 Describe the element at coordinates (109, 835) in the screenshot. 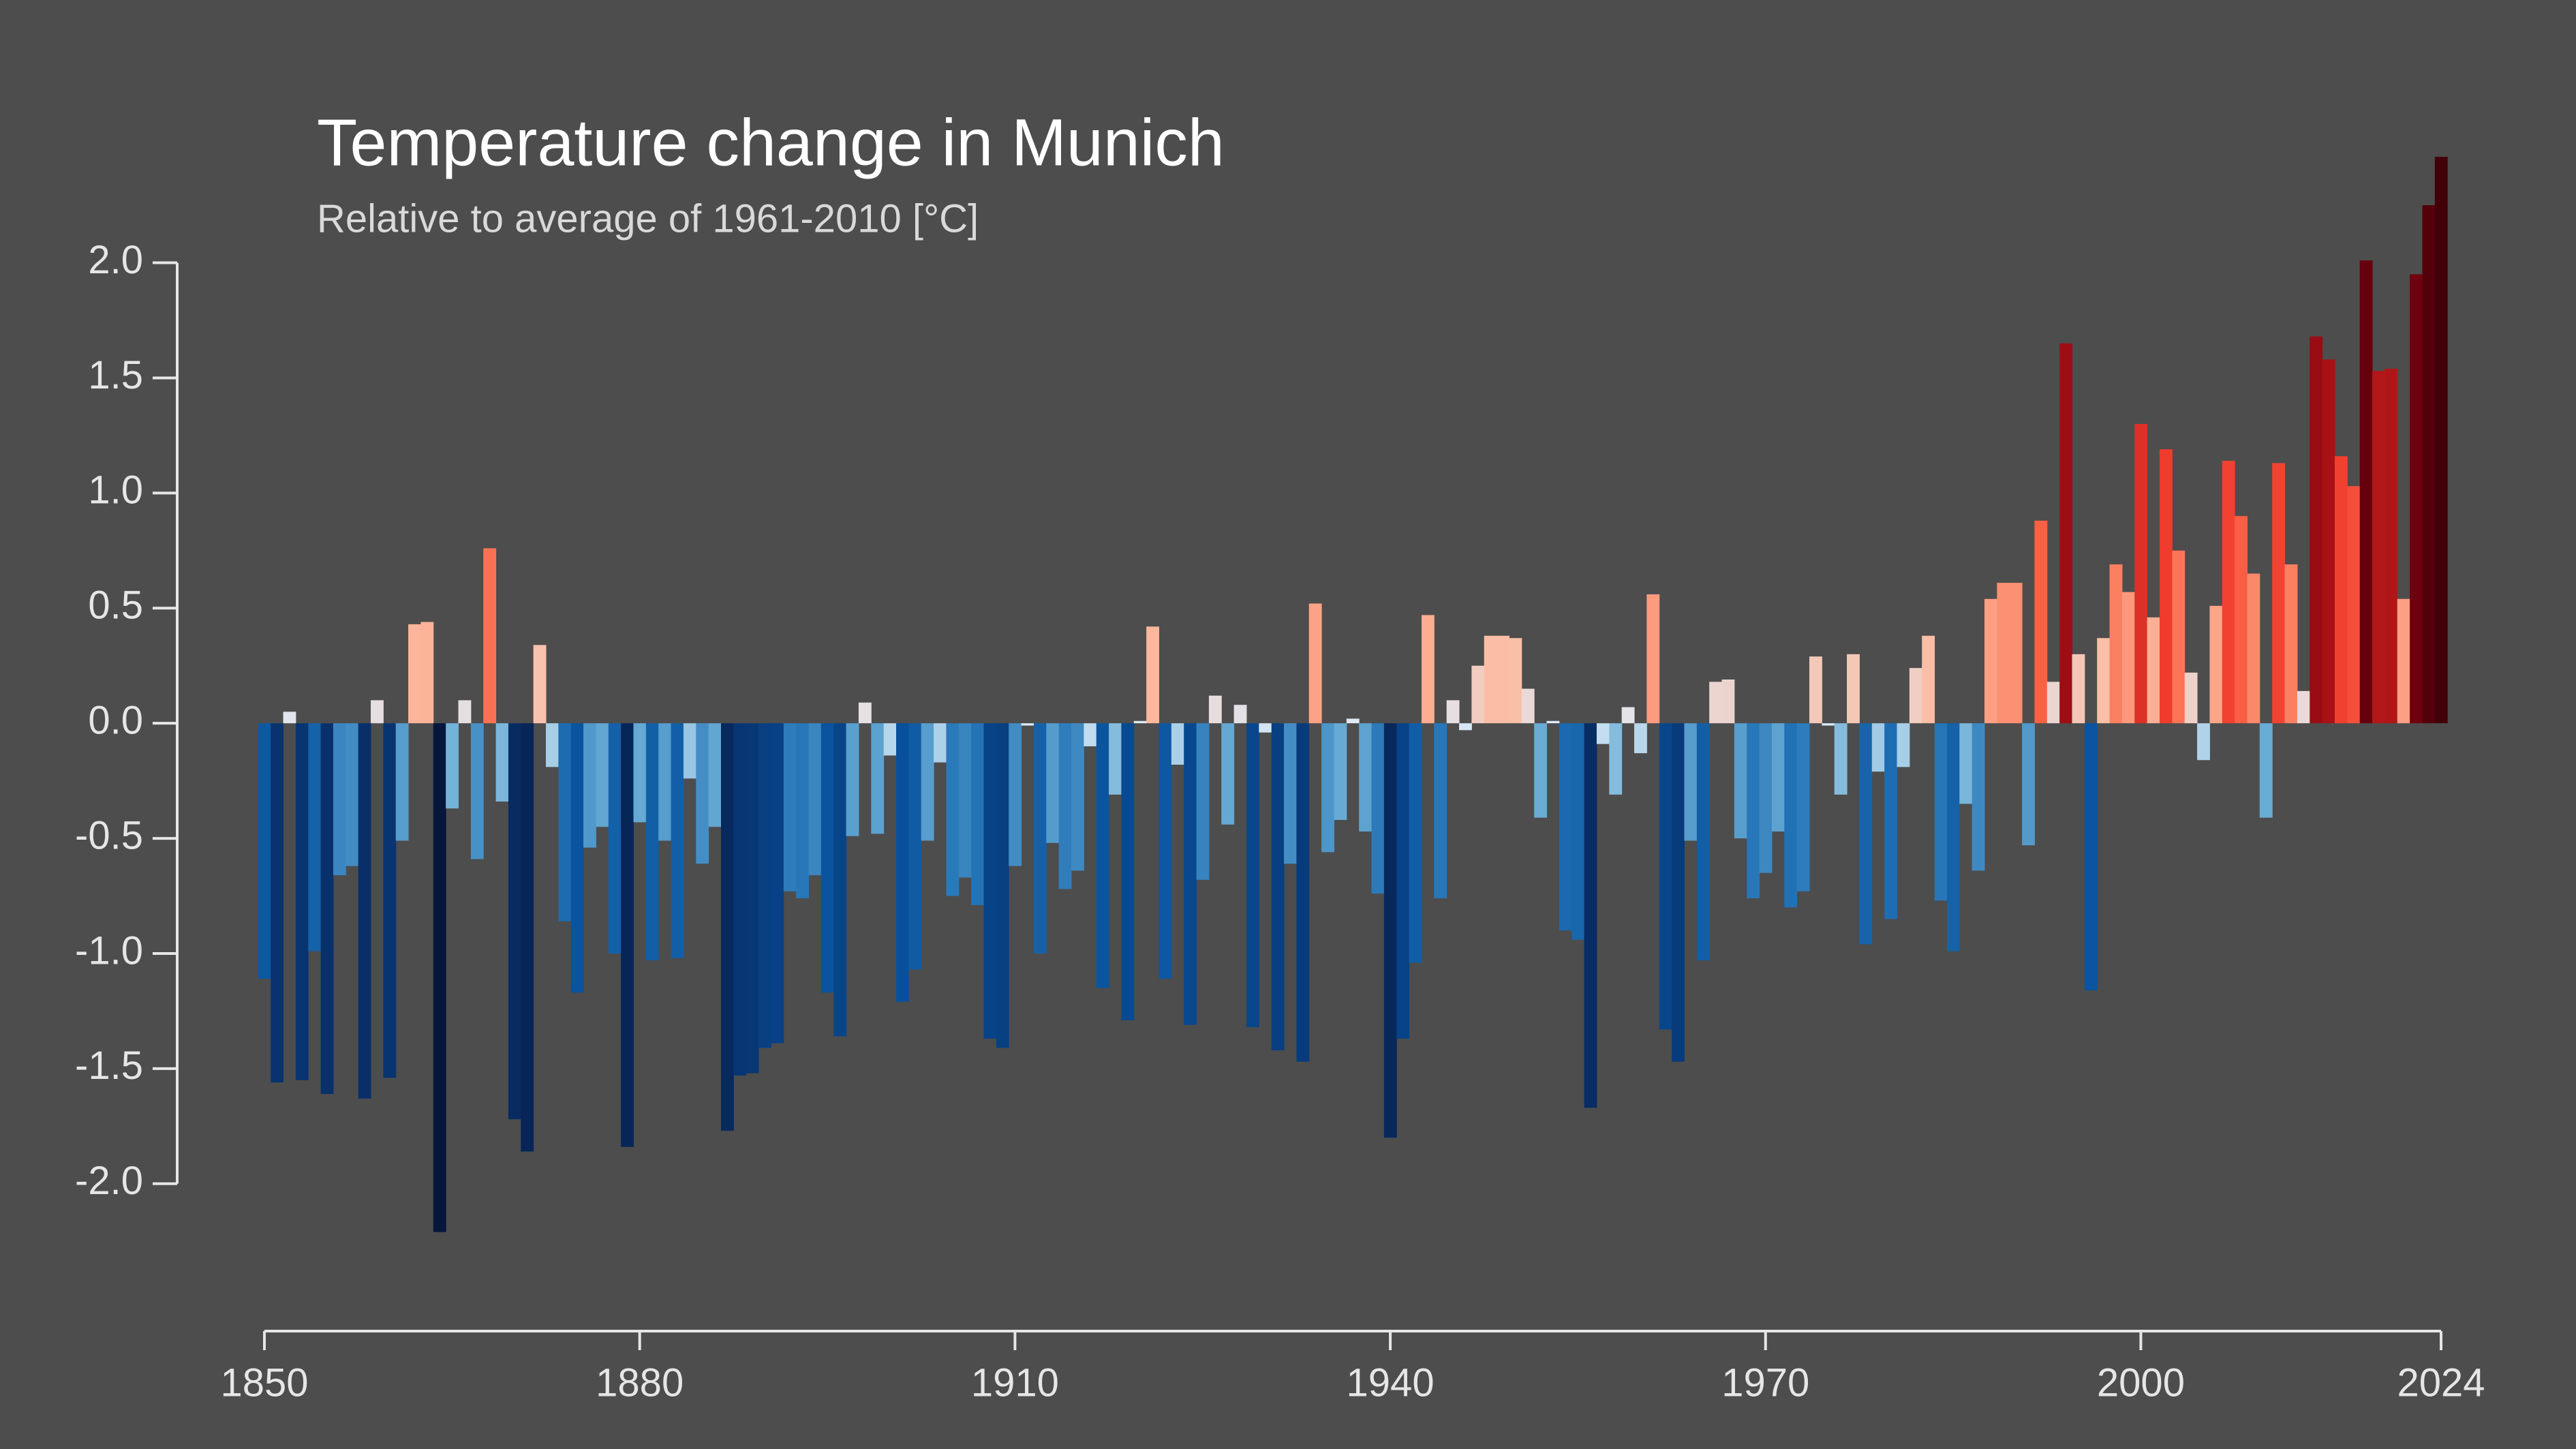

I see `y-tick-label: -0.5` at that location.